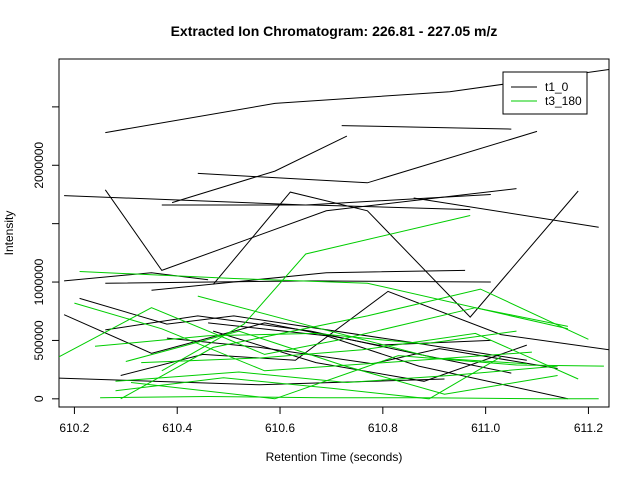 The image size is (640, 480). Describe the element at coordinates (563, 101) in the screenshot. I see `legend-label-t3_180: t3_180` at that location.